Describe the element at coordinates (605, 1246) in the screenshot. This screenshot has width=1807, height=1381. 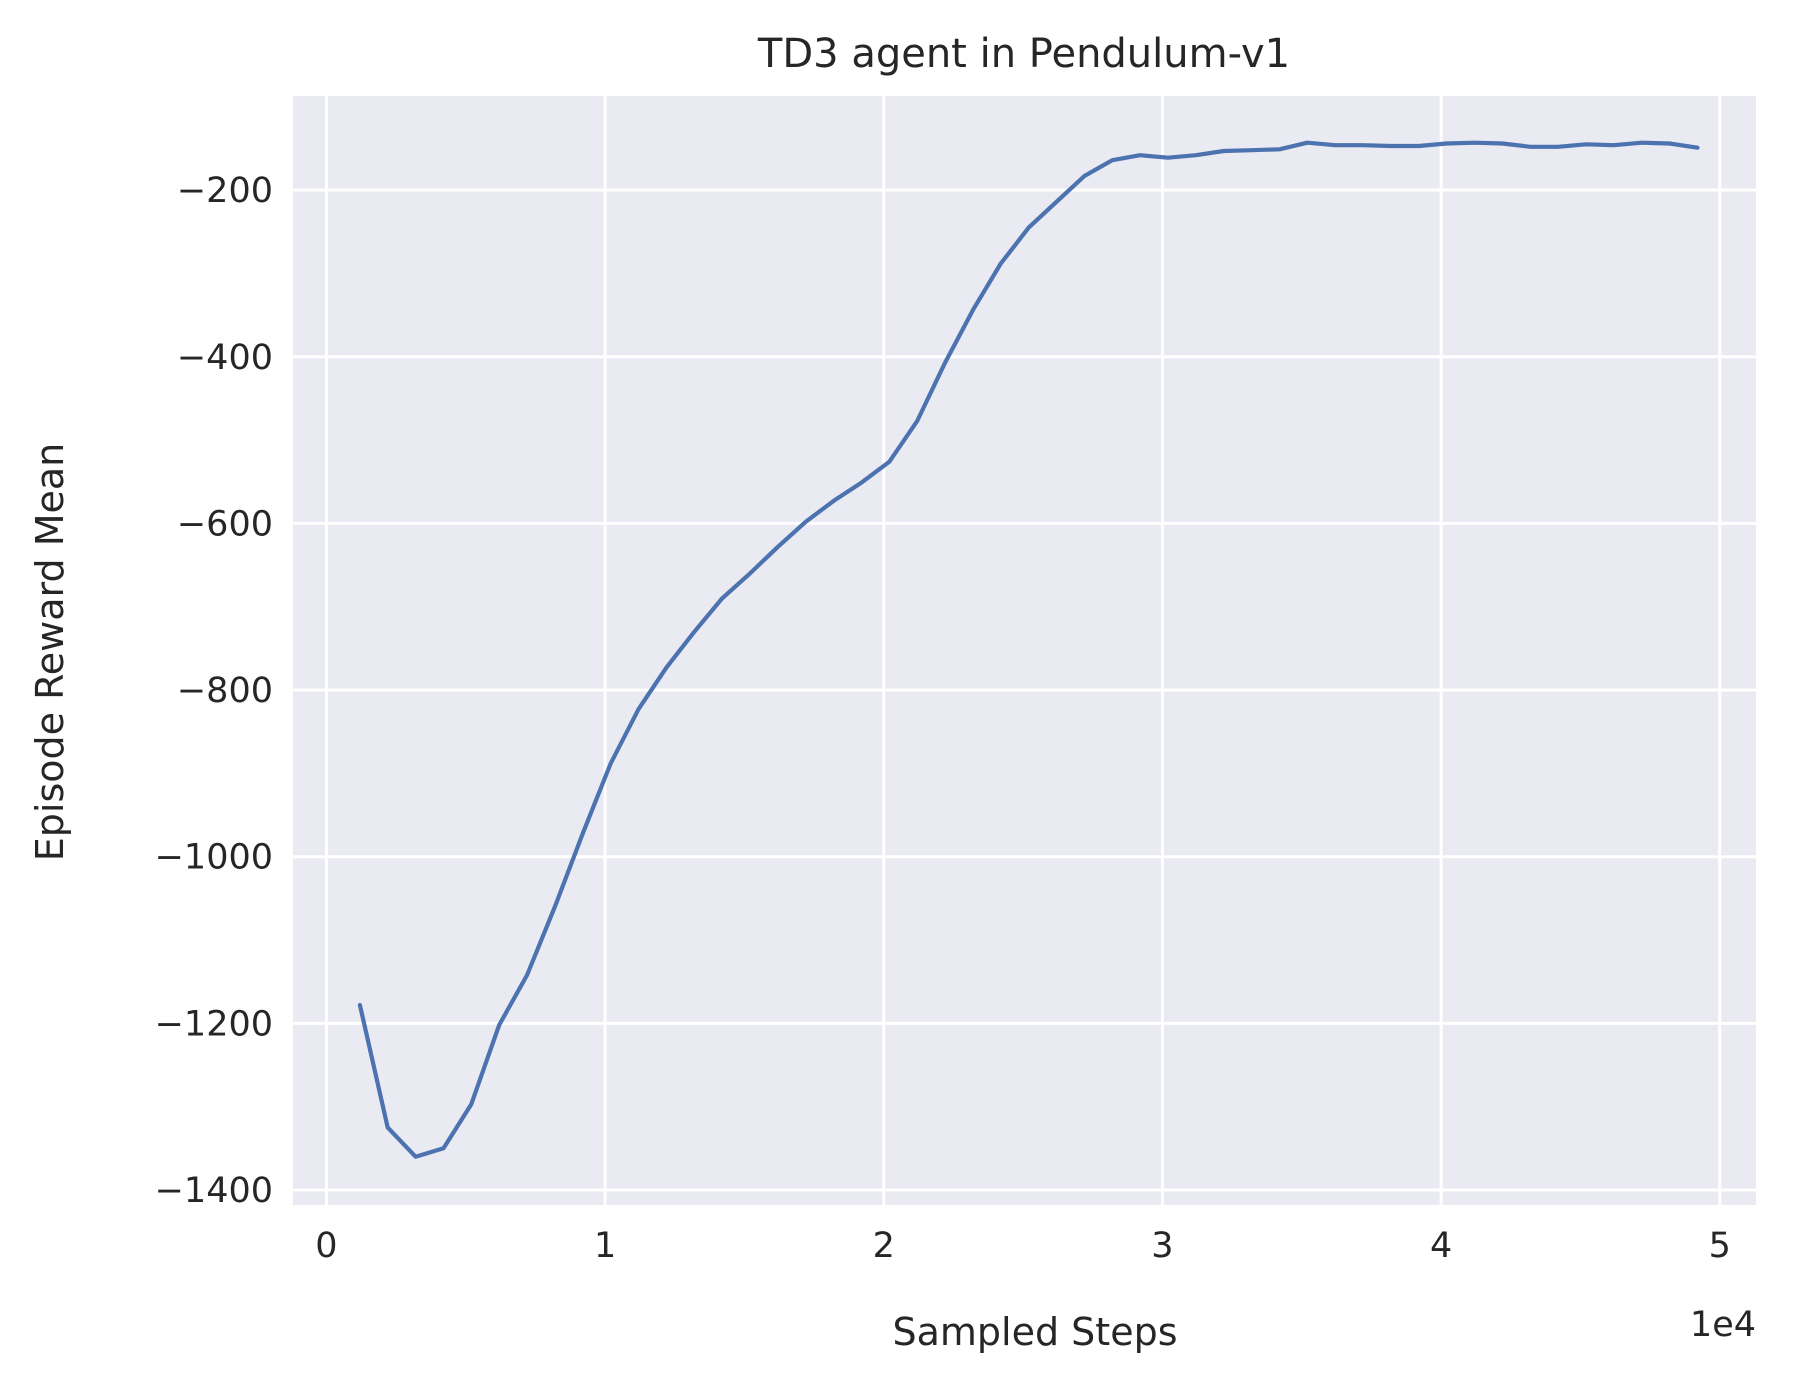
I see `x-tick-label: 1` at that location.